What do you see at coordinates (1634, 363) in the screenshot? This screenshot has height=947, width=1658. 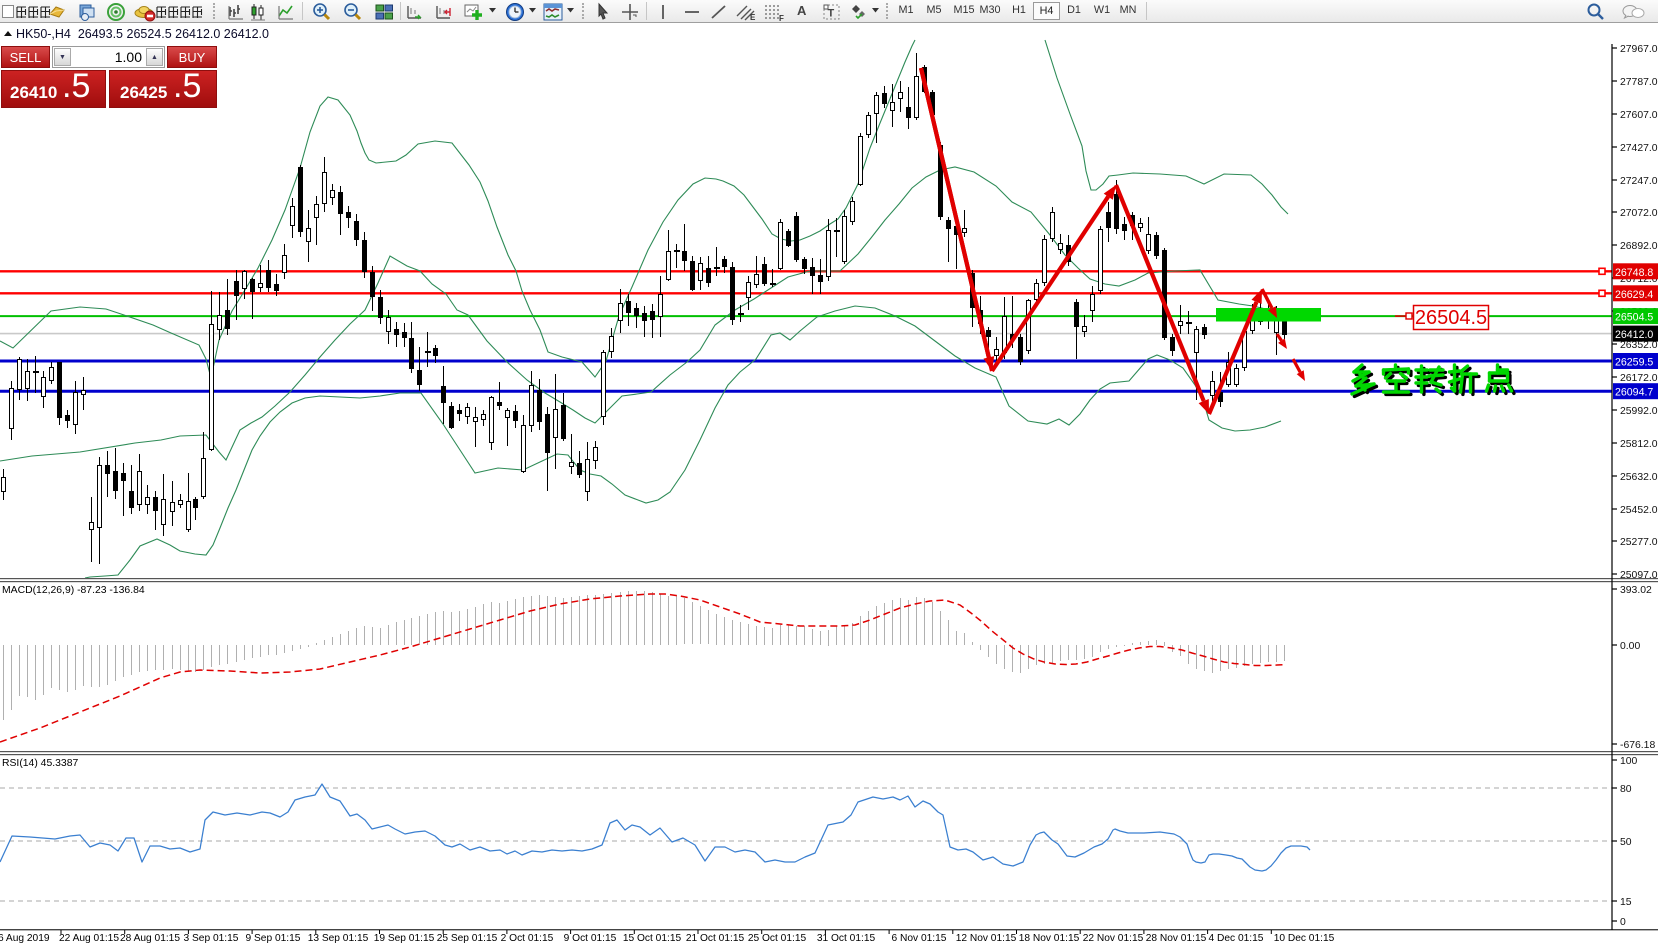 I see `svg-text: 26259.5` at bounding box center [1634, 363].